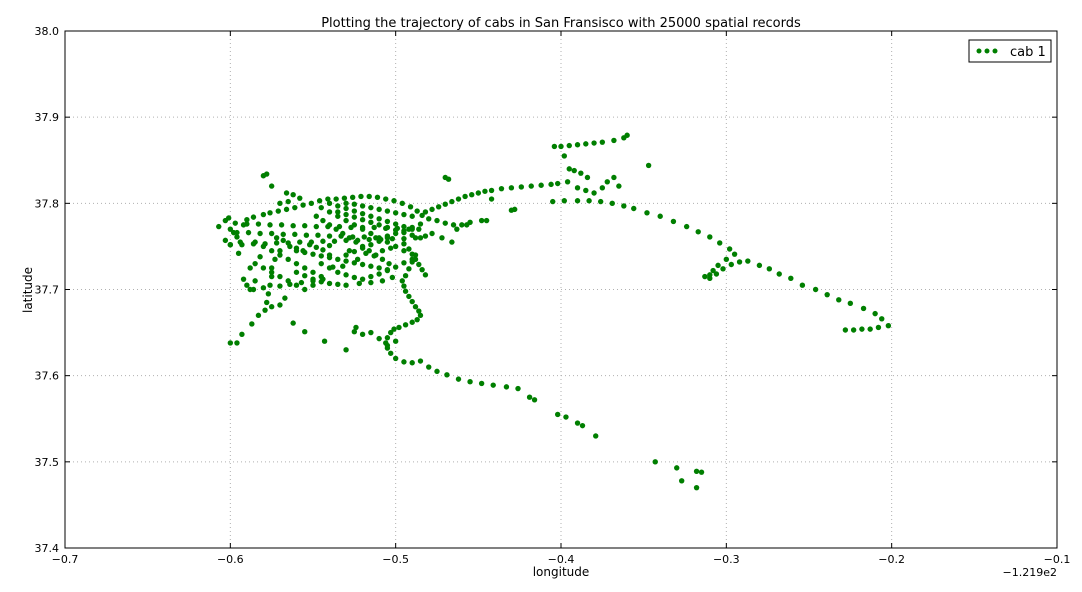 This screenshot has height=592, width=1082. I want to click on y-tick-label: 38.0, so click(47, 31).